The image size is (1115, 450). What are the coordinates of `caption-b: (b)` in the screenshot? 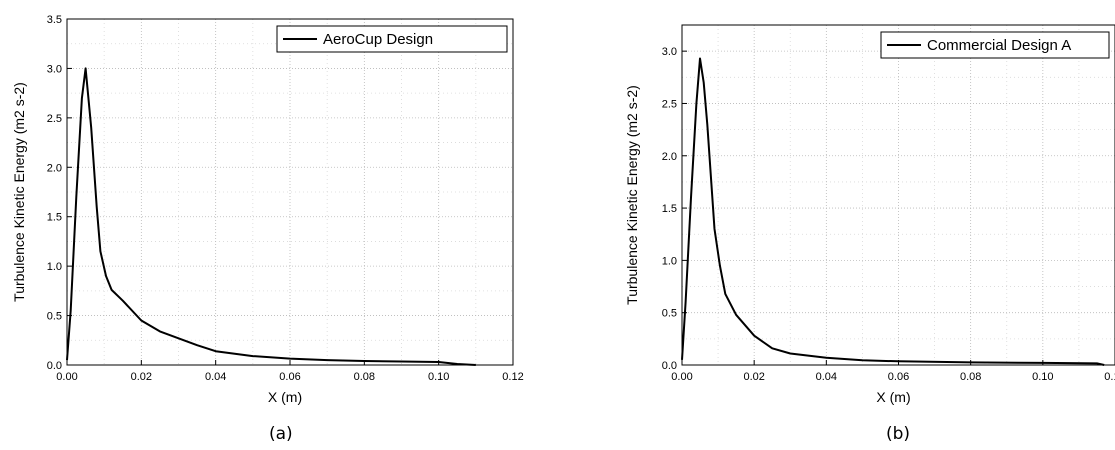 It's located at (898, 434).